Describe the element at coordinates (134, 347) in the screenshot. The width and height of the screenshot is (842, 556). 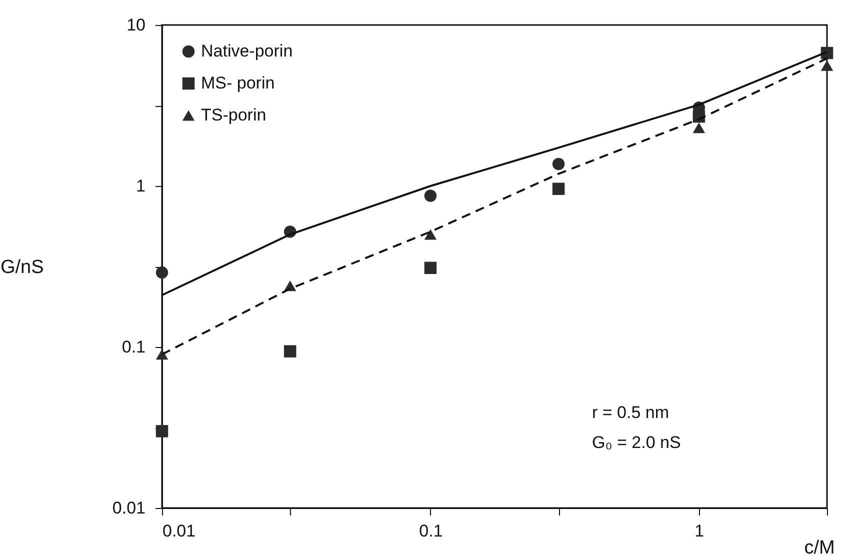
I see `y-tick-label: 0.1` at that location.